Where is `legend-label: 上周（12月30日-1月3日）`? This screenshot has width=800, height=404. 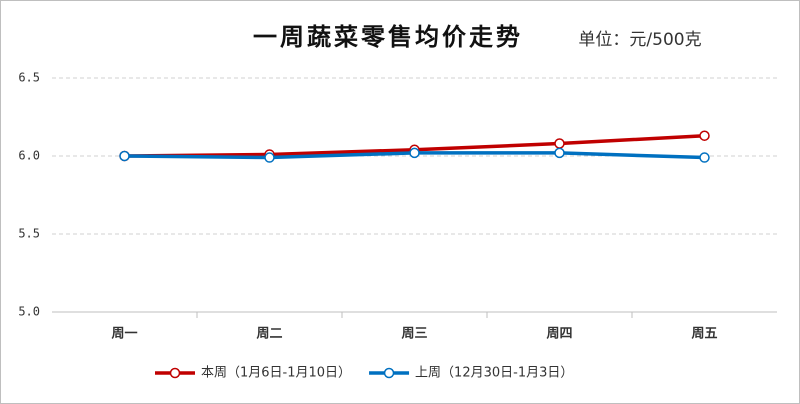 legend-label: 上周（12月30日-1月3日） is located at coordinates (494, 373).